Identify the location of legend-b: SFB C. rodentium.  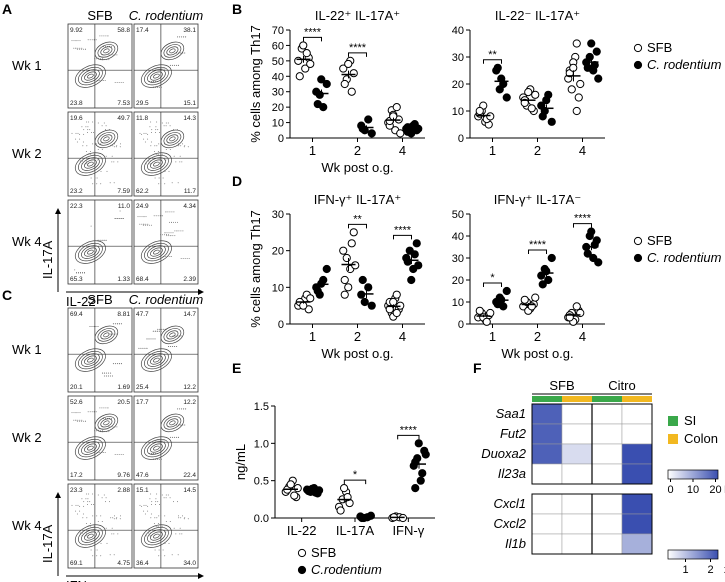
(677, 56).